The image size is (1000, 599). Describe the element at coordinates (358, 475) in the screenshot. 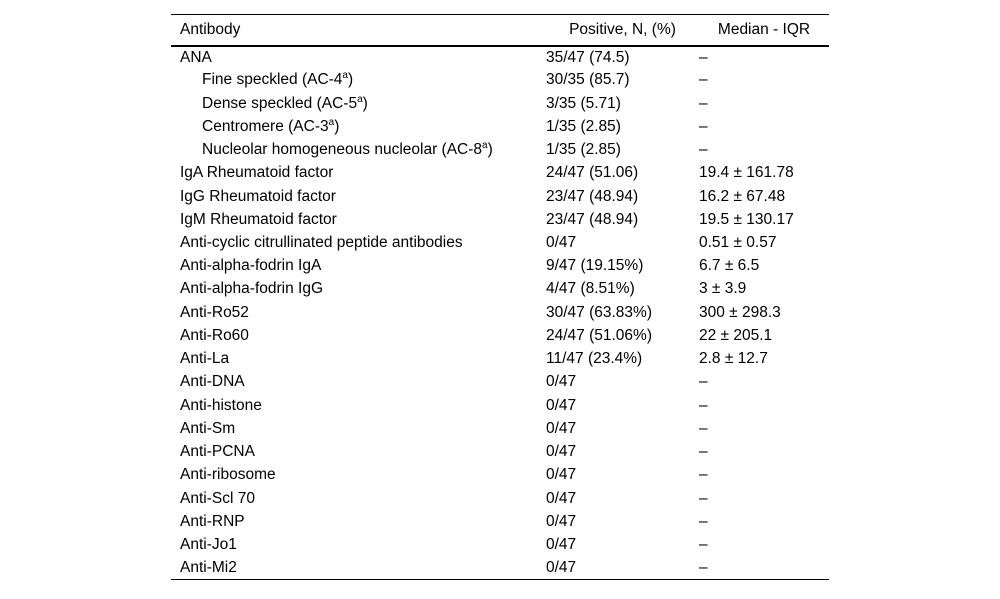

I see `antibody-name-cell: Anti-ribosome` at that location.